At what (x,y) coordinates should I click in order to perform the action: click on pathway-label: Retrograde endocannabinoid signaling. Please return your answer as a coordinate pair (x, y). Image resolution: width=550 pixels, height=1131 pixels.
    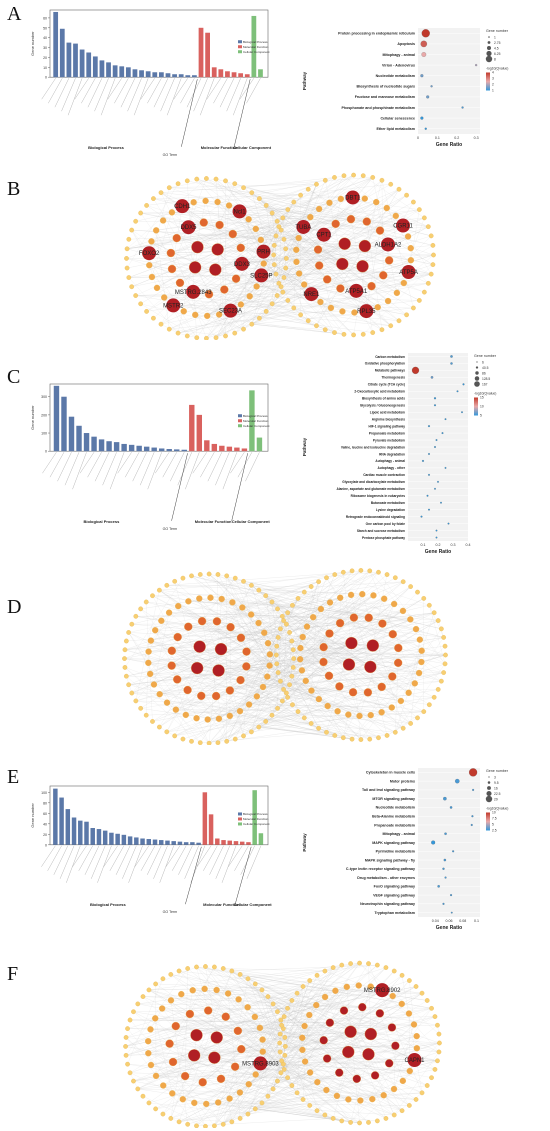
    Looking at the image, I should click on (375, 517).